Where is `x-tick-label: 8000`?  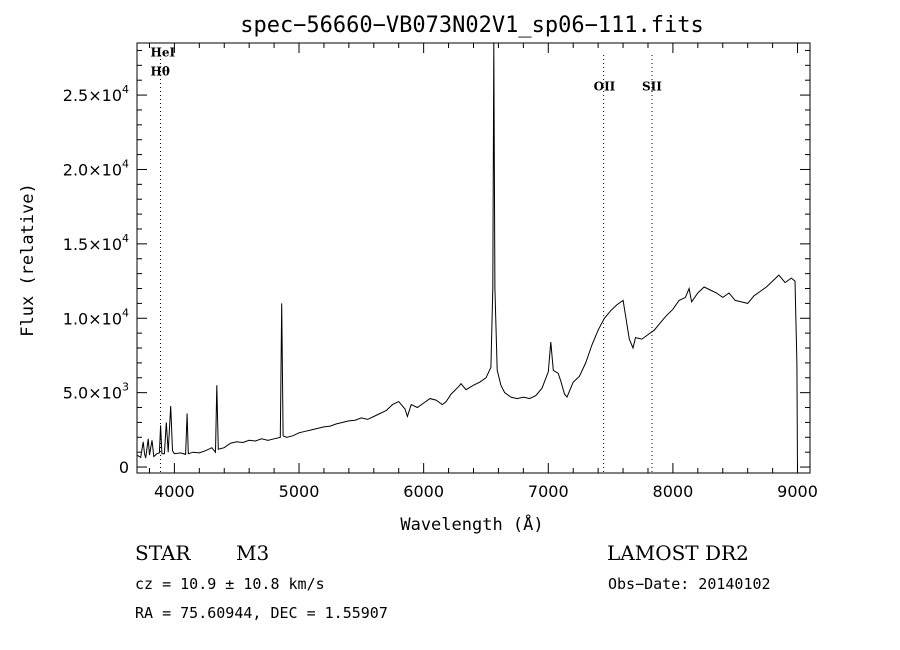
x-tick-label: 8000 is located at coordinates (673, 491).